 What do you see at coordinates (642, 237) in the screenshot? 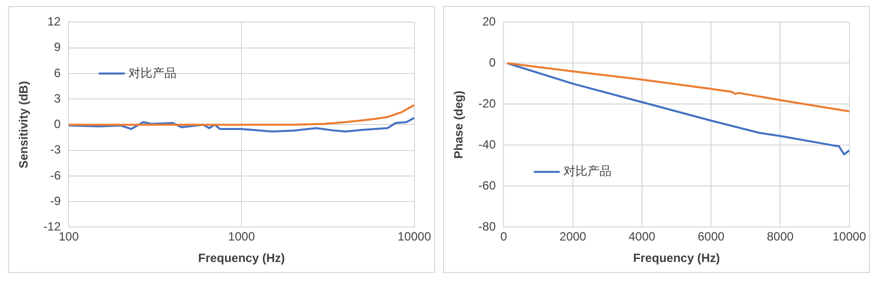
I see `x-tick-label: 4000` at bounding box center [642, 237].